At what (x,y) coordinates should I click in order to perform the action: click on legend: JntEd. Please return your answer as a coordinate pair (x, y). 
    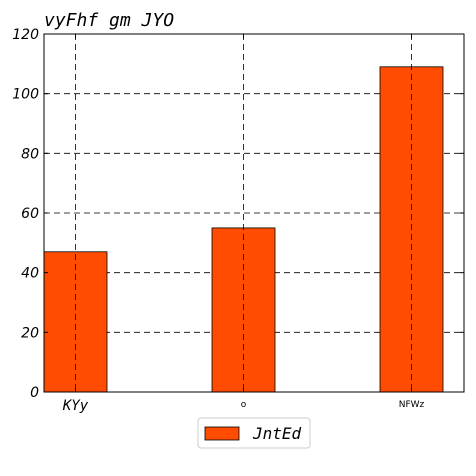
    Looking at the image, I should click on (254, 433).